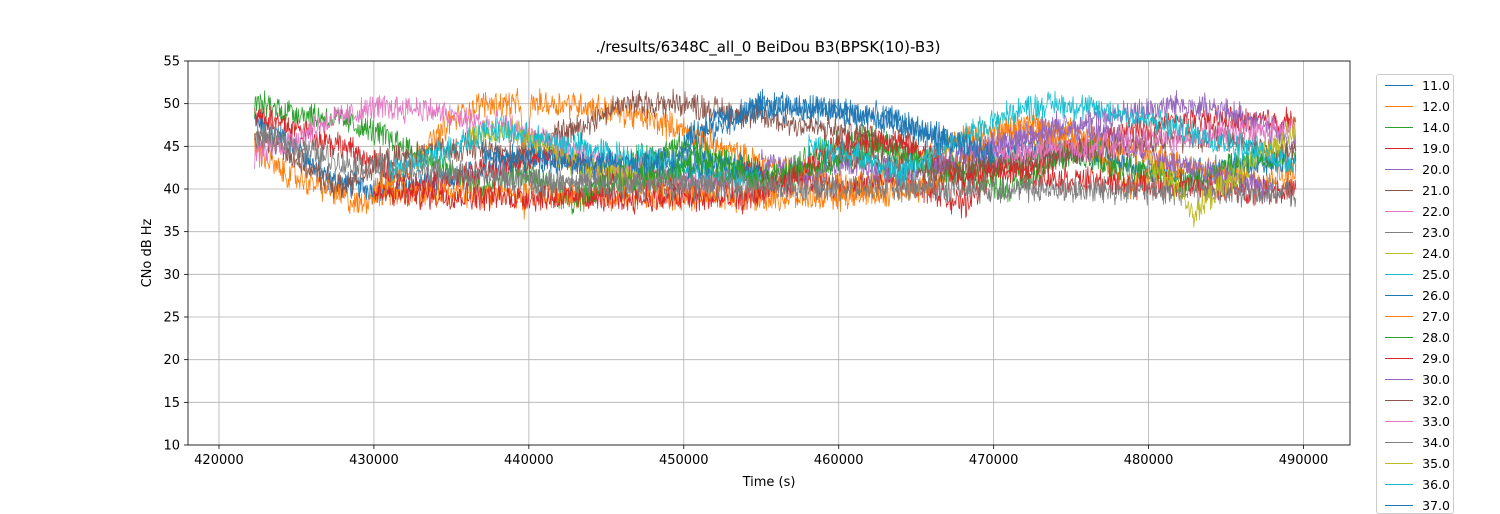 The height and width of the screenshot is (514, 1500). Describe the element at coordinates (171, 232) in the screenshot. I see `y-tick-label: 35` at that location.